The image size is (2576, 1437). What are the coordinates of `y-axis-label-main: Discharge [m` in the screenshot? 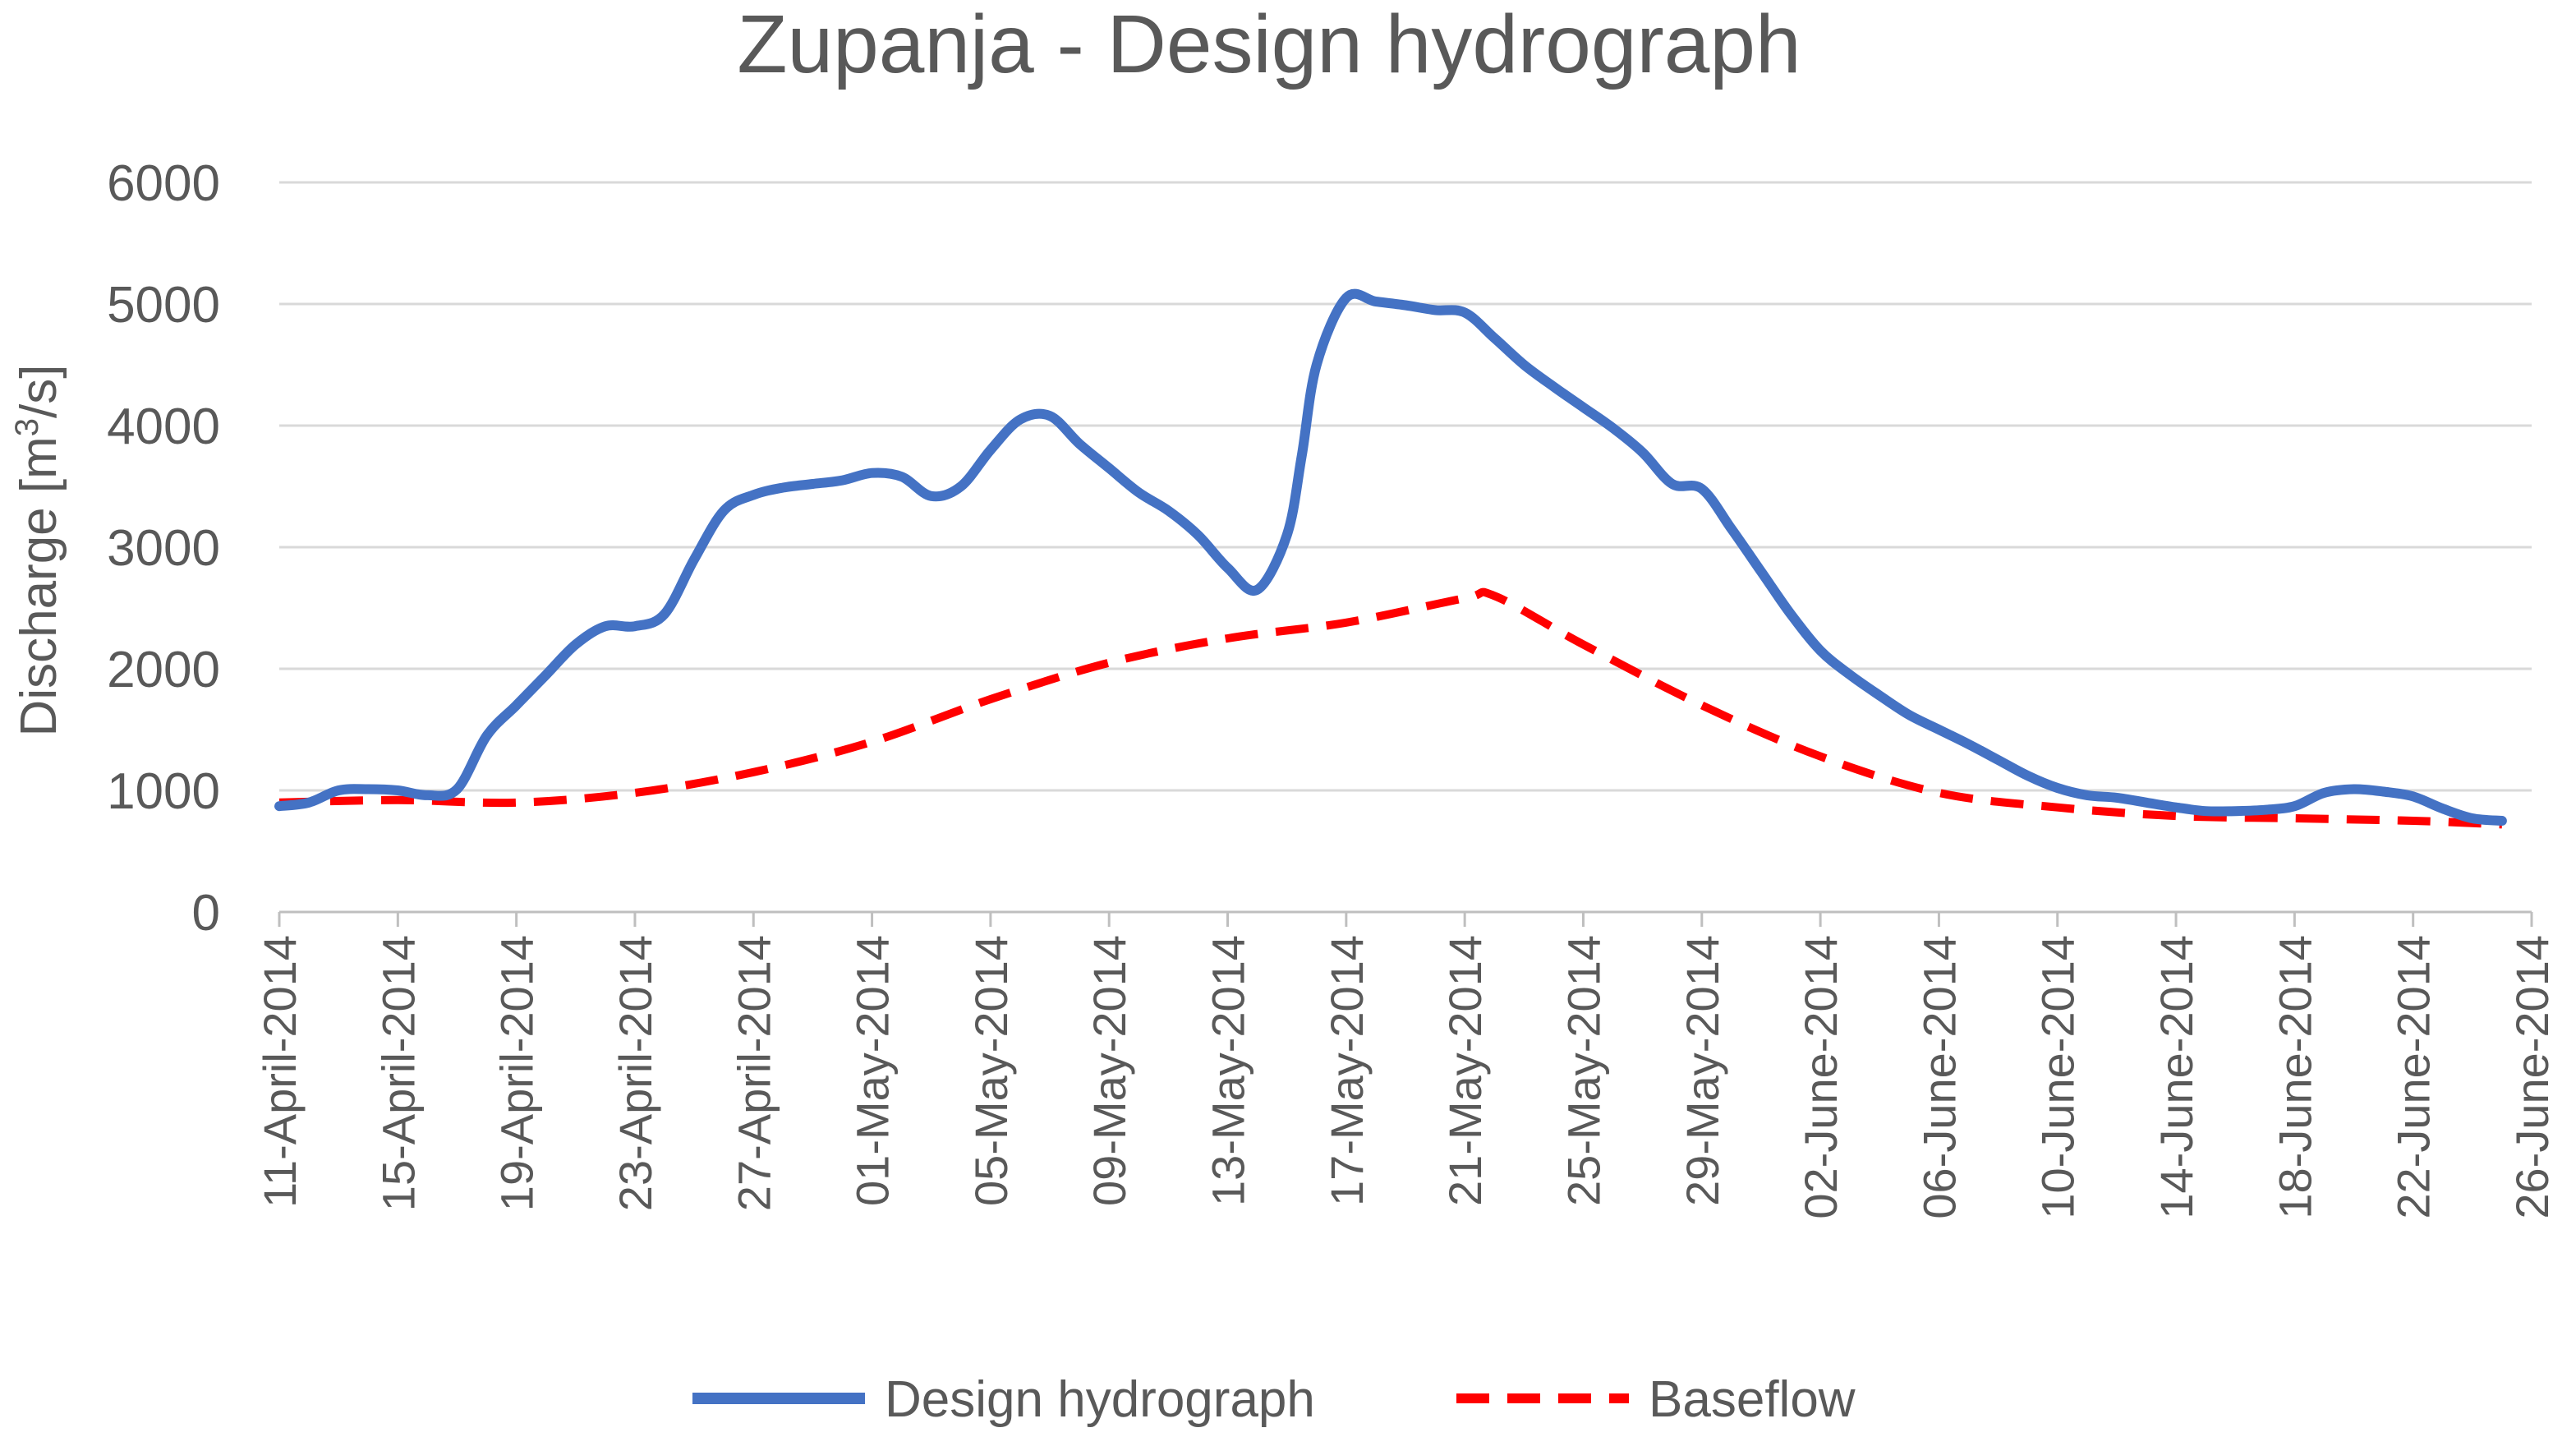 It's located at (39, 586).